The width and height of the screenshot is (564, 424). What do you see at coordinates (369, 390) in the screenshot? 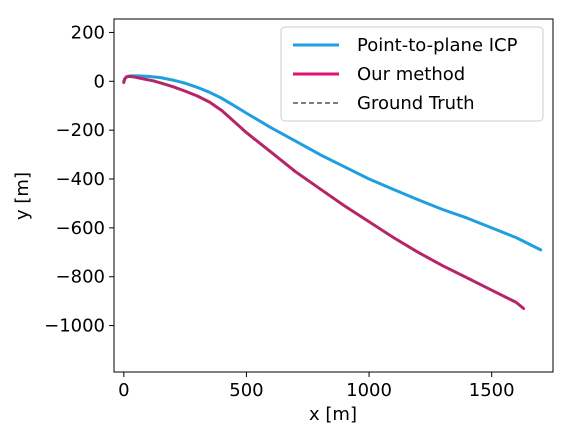
I see `x-tick-label: 1000` at bounding box center [369, 390].